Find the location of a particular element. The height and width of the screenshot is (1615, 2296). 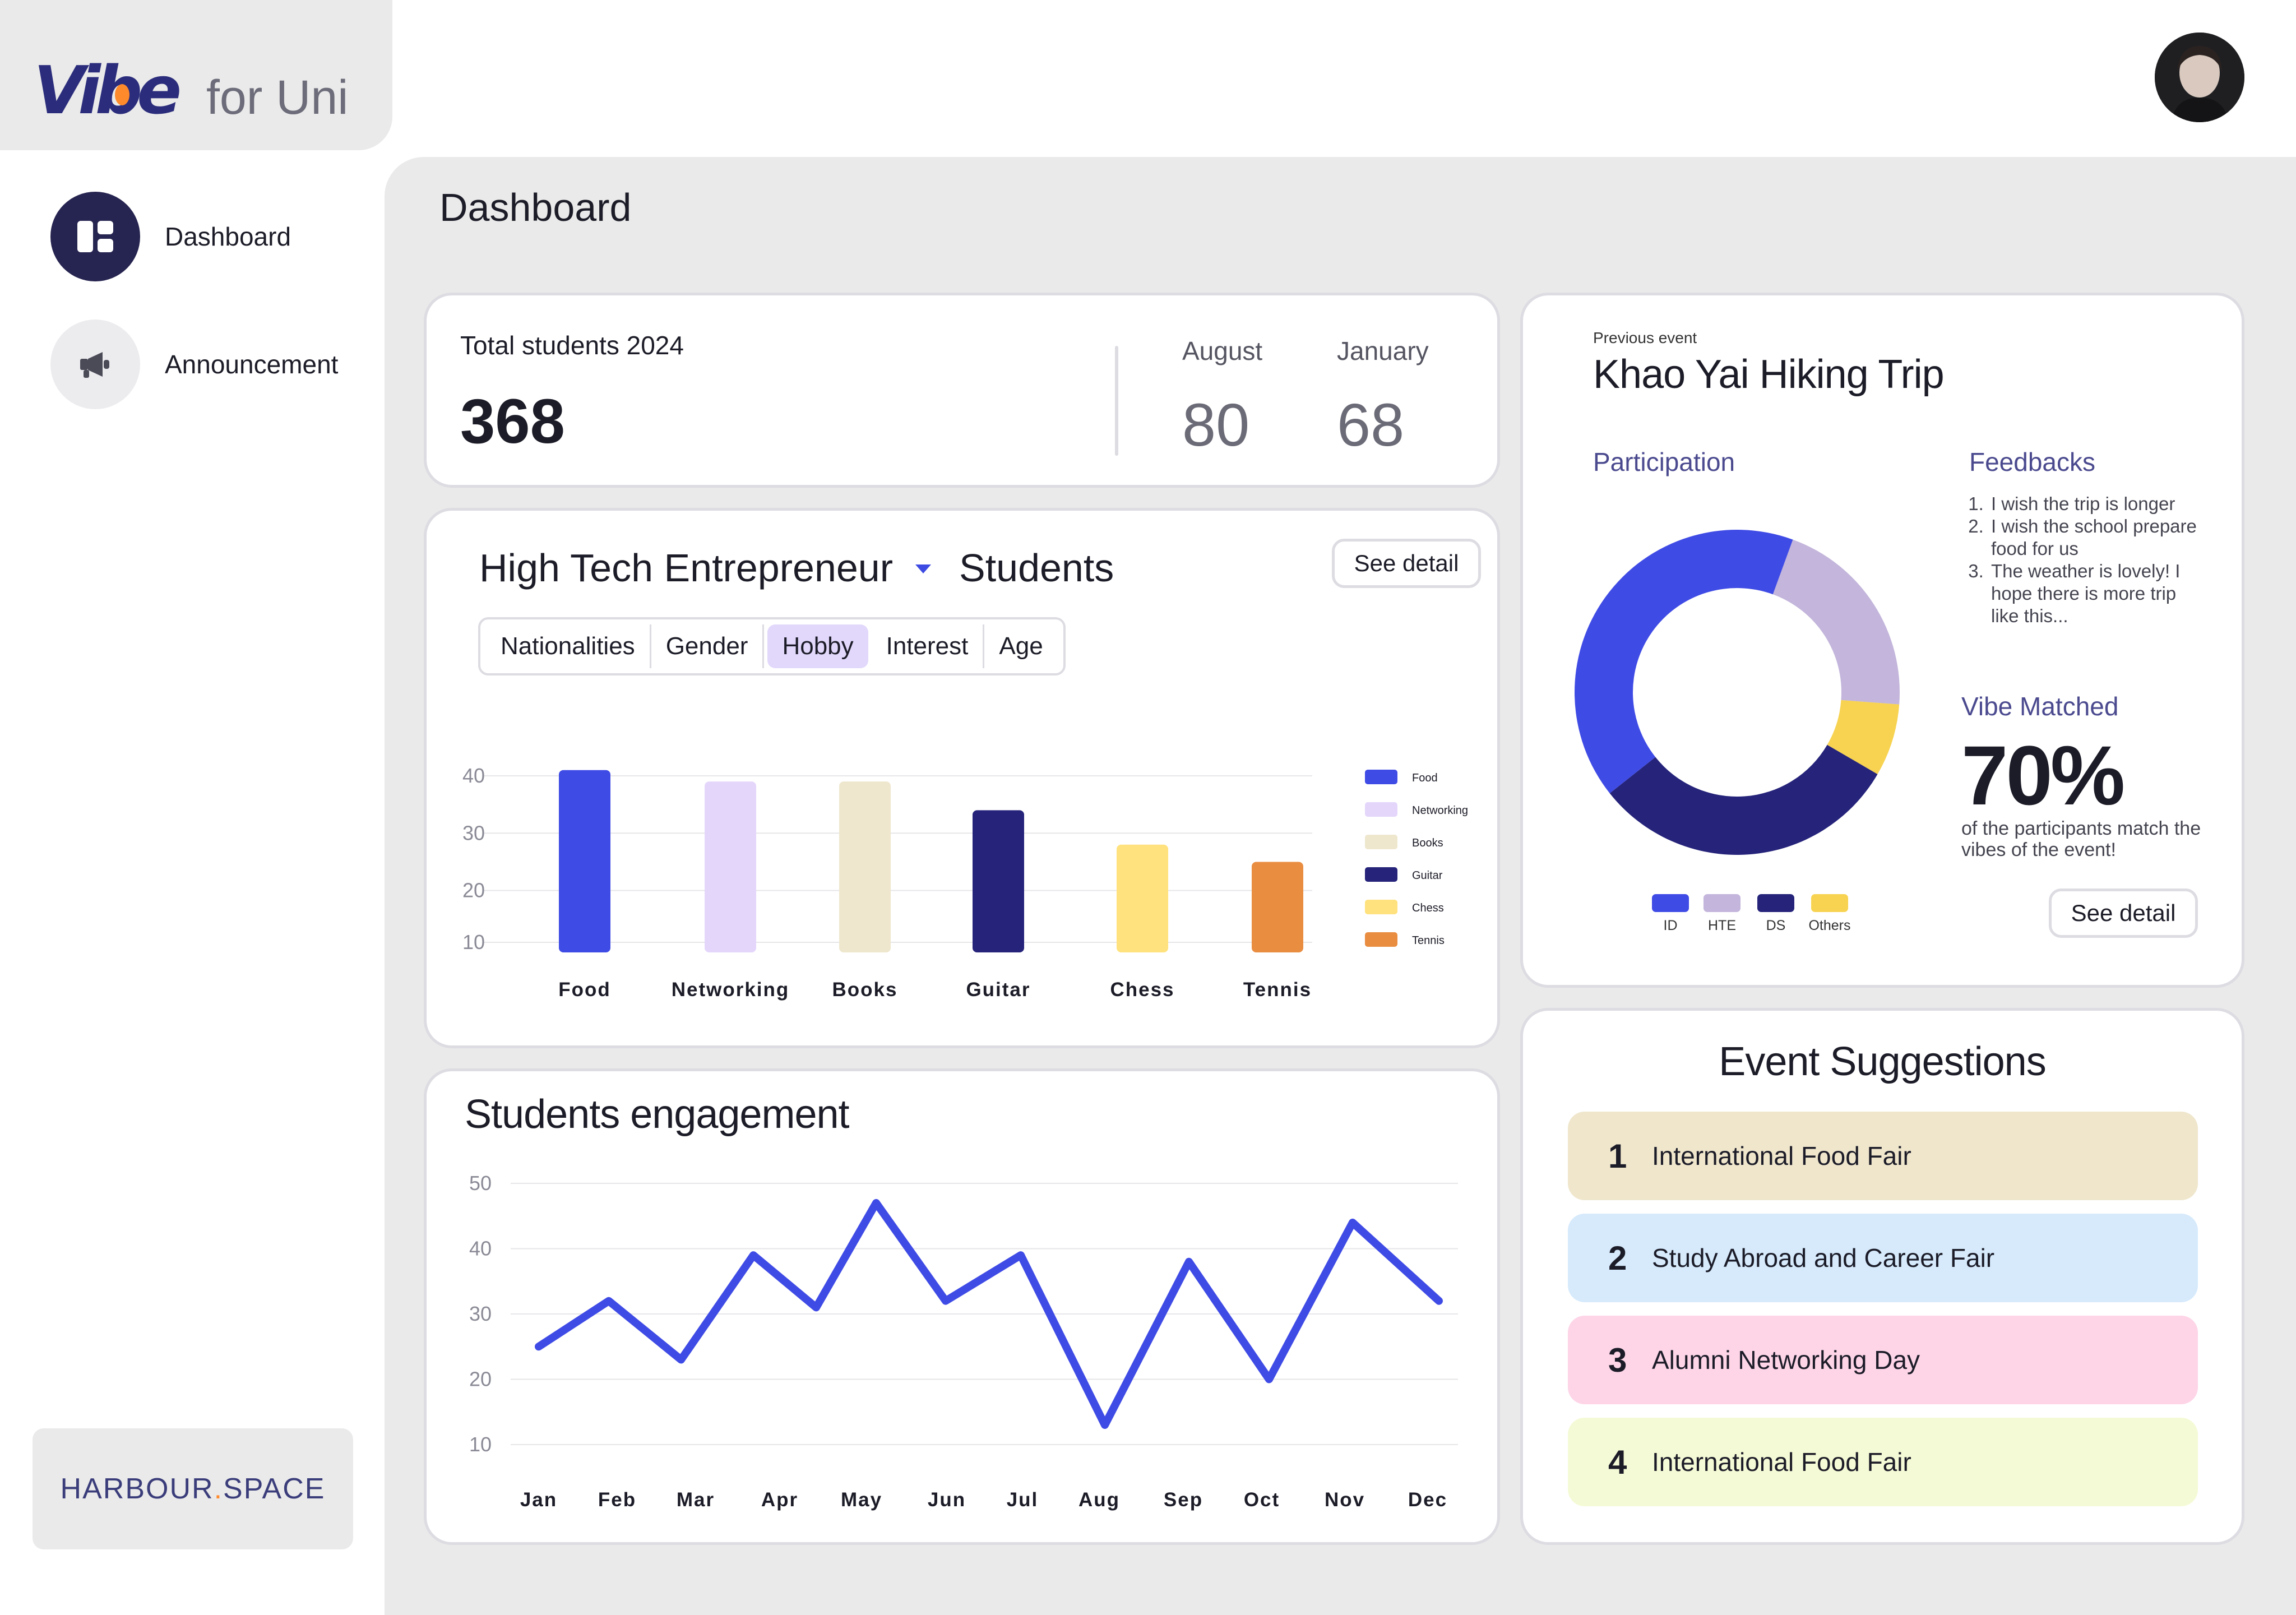

harbour-space-logo: HARBOUR. SPACE is located at coordinates (193, 1488).